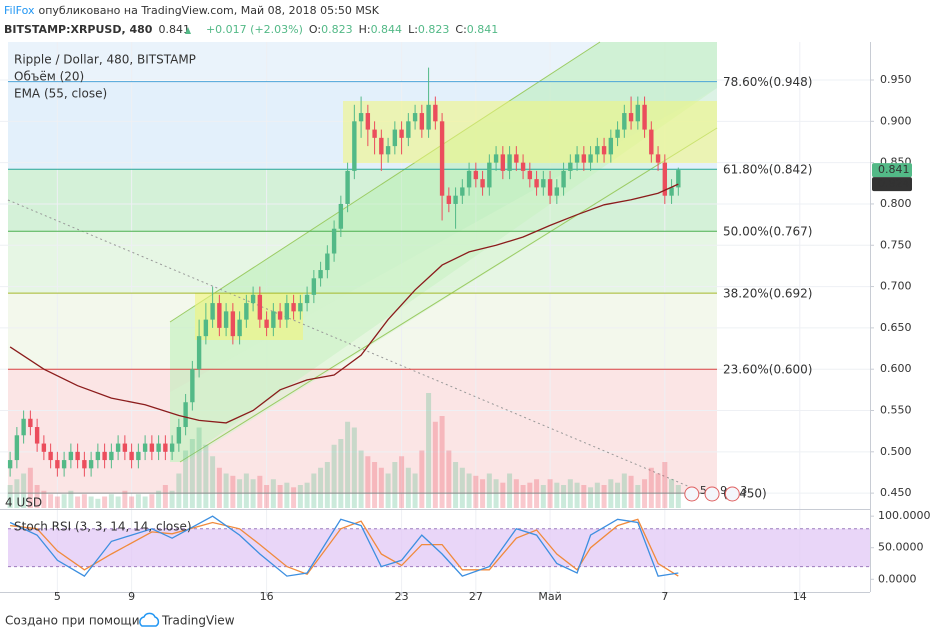 This screenshot has width=937, height=641. I want to click on y-tick-label: 0.750, so click(896, 244).